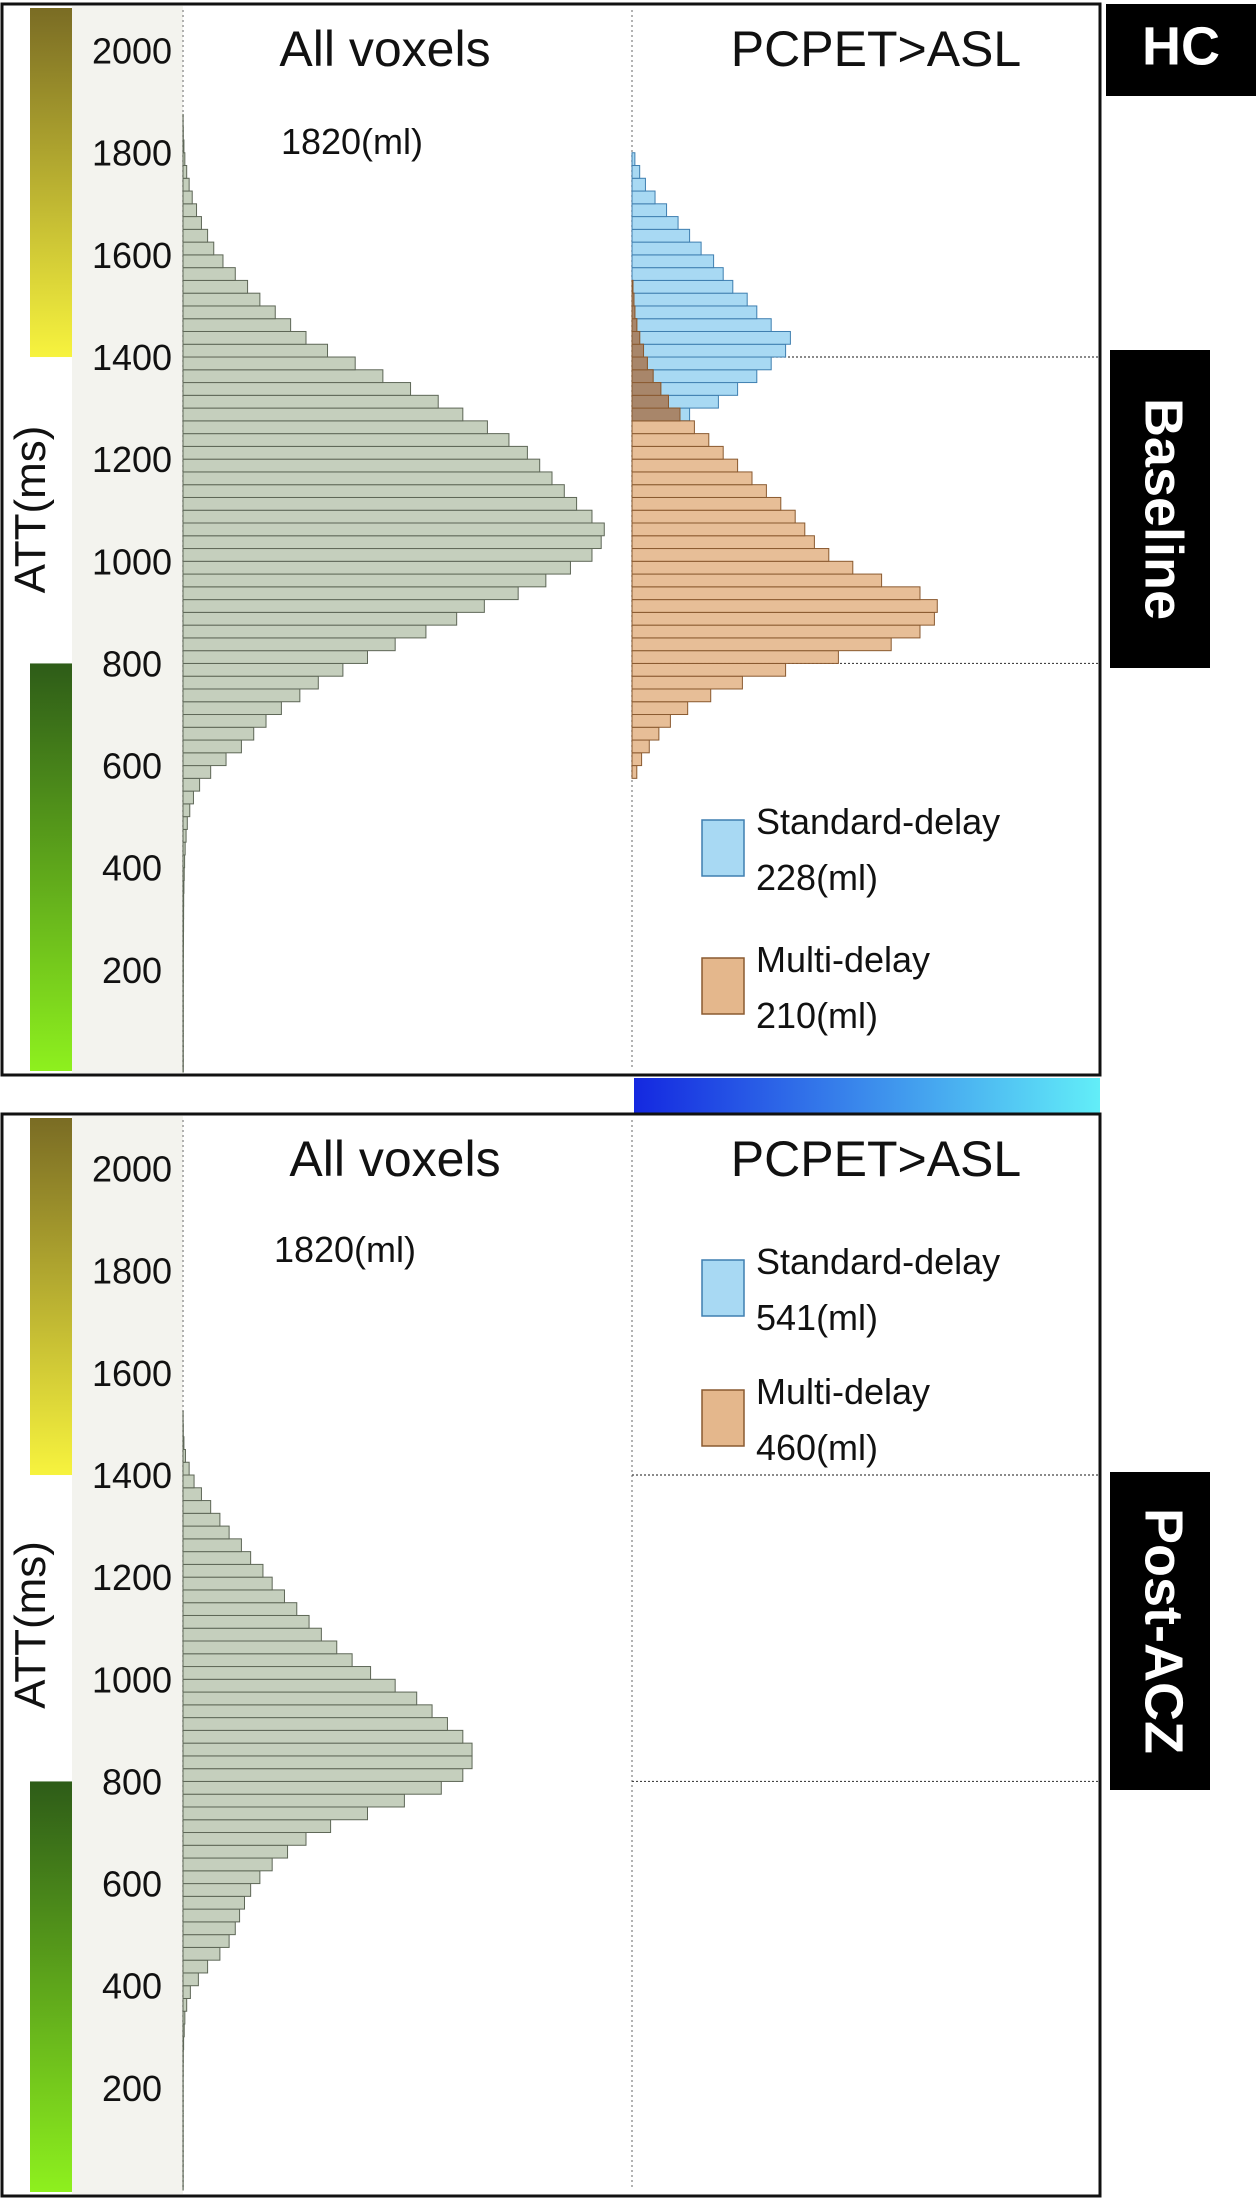 Image resolution: width=1260 pixels, height=2200 pixels. What do you see at coordinates (132, 153) in the screenshot?
I see `y-tick-label: 1800` at bounding box center [132, 153].